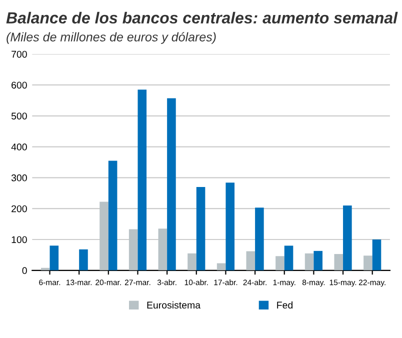 The width and height of the screenshot is (402, 338). I want to click on legend-label: Fed, so click(284, 305).